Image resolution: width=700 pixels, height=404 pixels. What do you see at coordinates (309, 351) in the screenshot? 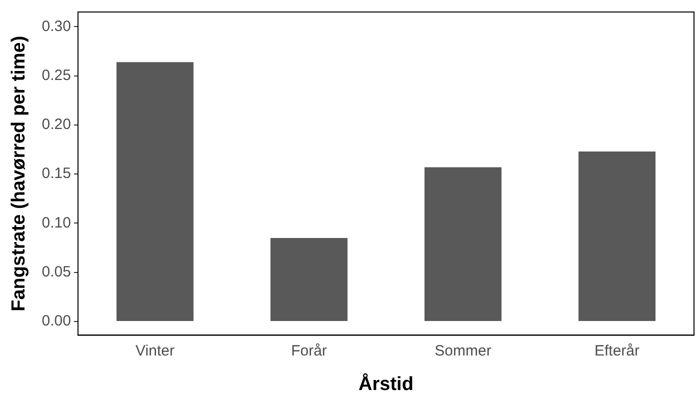
I see `x-tick-label: Forår` at bounding box center [309, 351].